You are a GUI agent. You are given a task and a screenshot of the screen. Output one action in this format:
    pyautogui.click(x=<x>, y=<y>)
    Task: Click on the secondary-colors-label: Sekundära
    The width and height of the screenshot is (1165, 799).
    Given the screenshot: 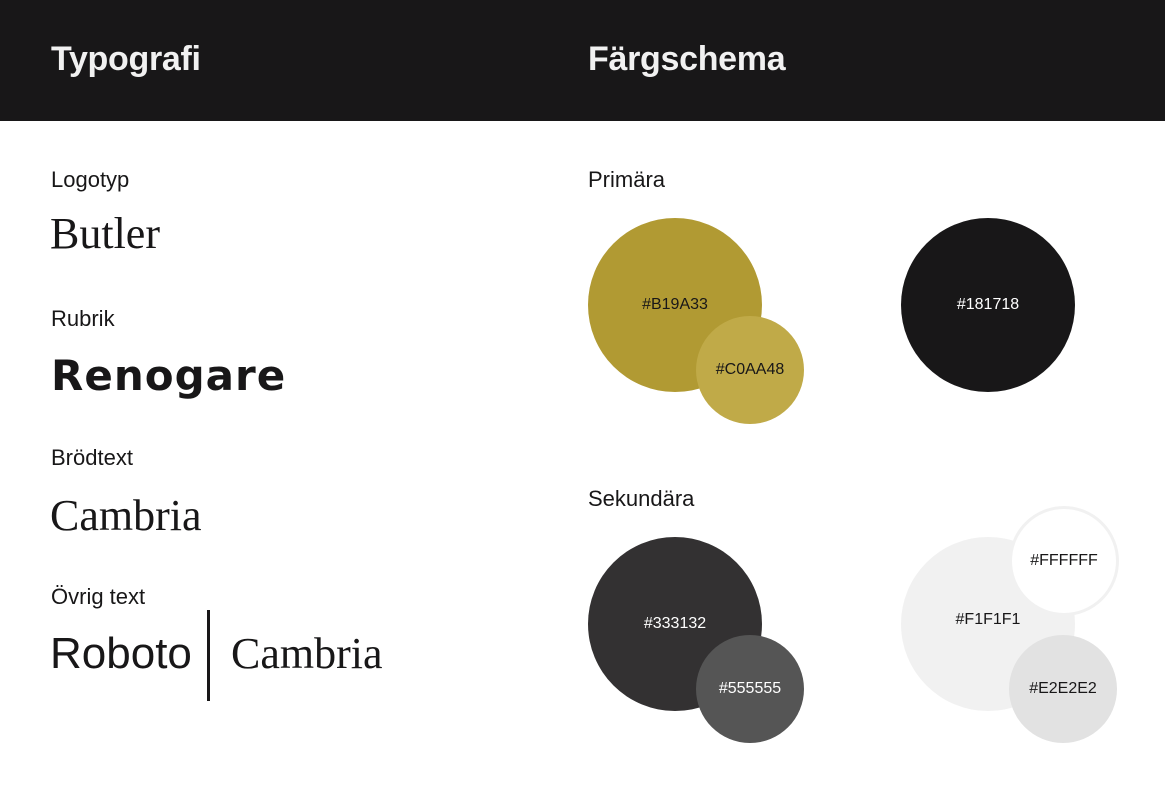 What is the action you would take?
    pyautogui.click(x=641, y=498)
    